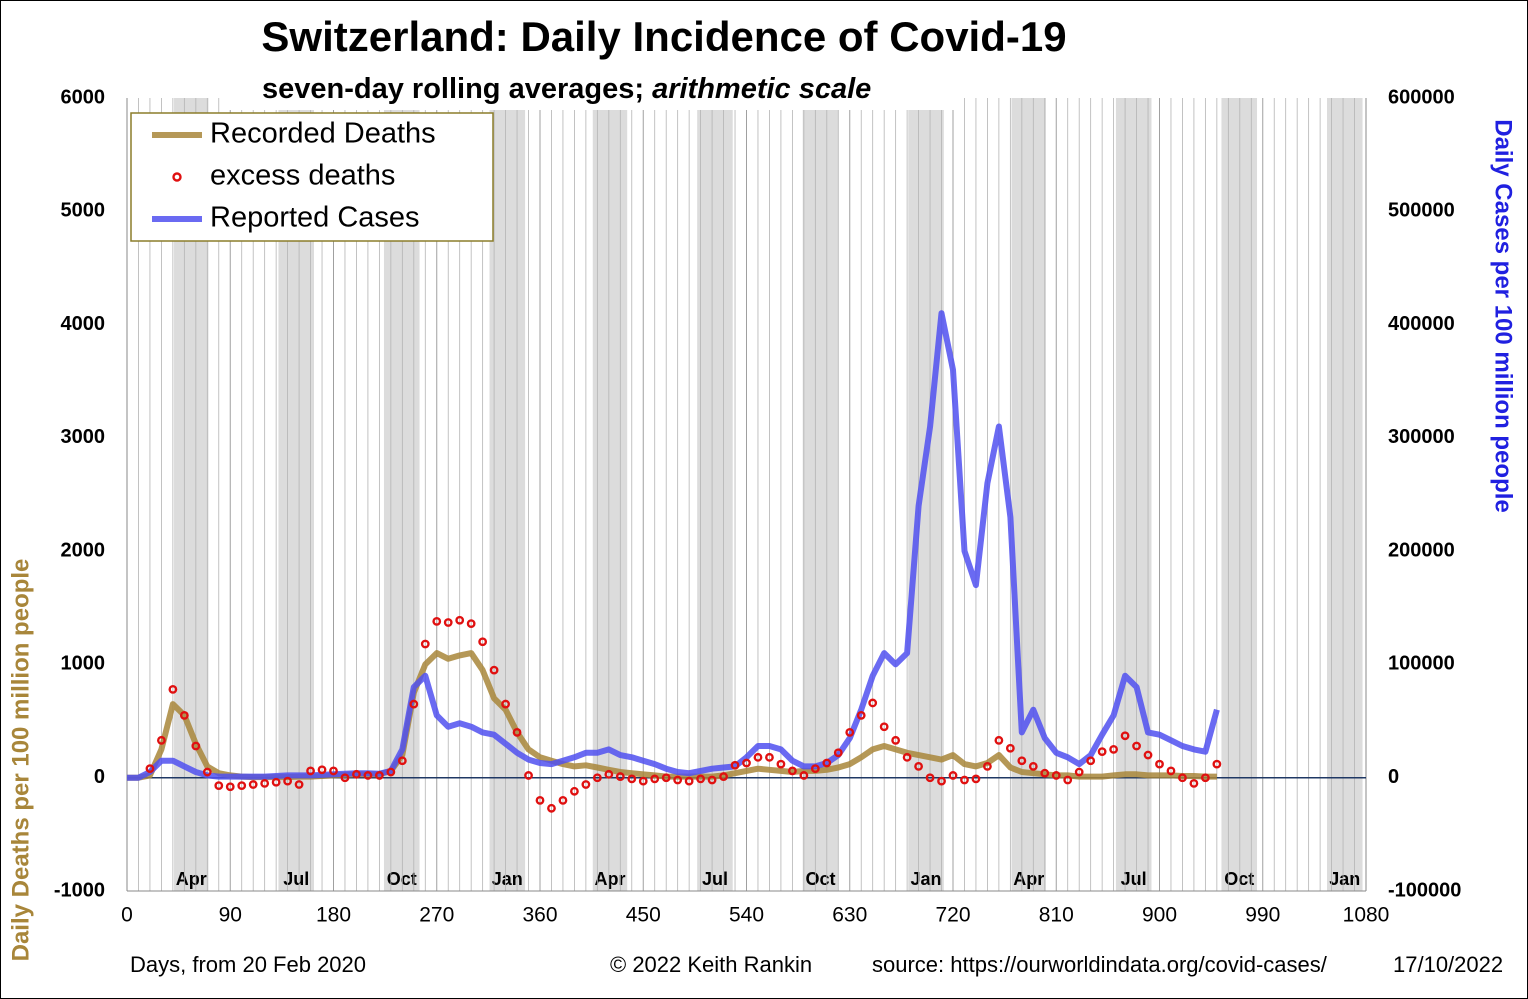 Image resolution: width=1528 pixels, height=999 pixels. Describe the element at coordinates (746, 915) in the screenshot. I see `x-tick-label: 540` at that location.